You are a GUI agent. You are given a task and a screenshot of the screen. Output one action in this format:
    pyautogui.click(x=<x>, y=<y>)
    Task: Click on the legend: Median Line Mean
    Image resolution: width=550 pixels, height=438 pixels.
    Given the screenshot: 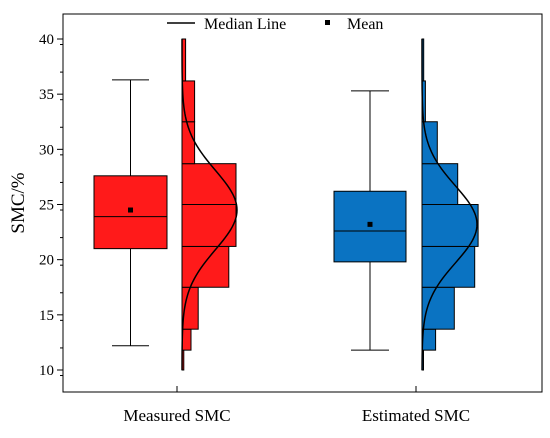 What is the action you would take?
    pyautogui.click(x=275, y=24)
    